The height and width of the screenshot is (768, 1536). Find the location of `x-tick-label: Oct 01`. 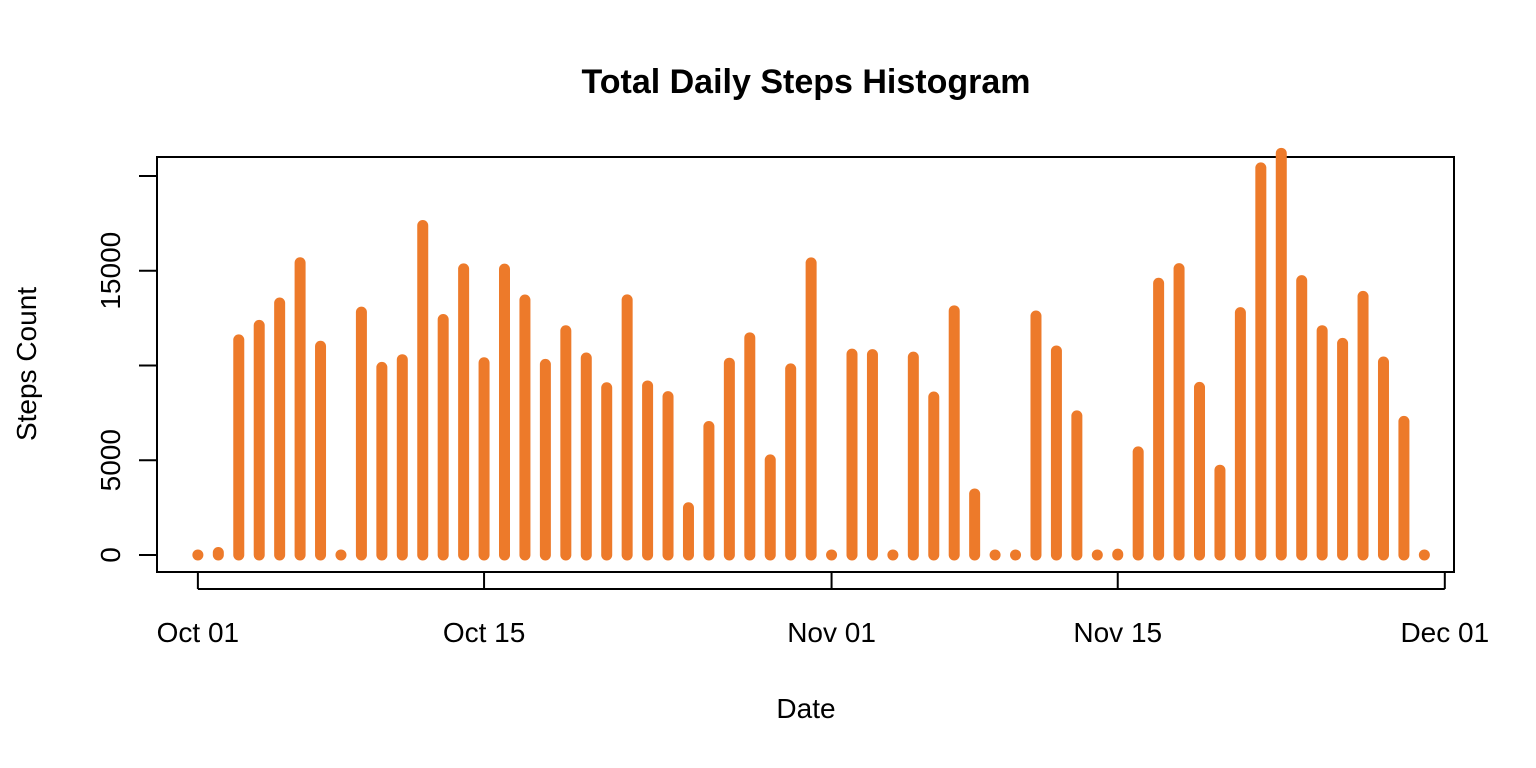

x-tick-label: Oct 01 is located at coordinates (198, 632).